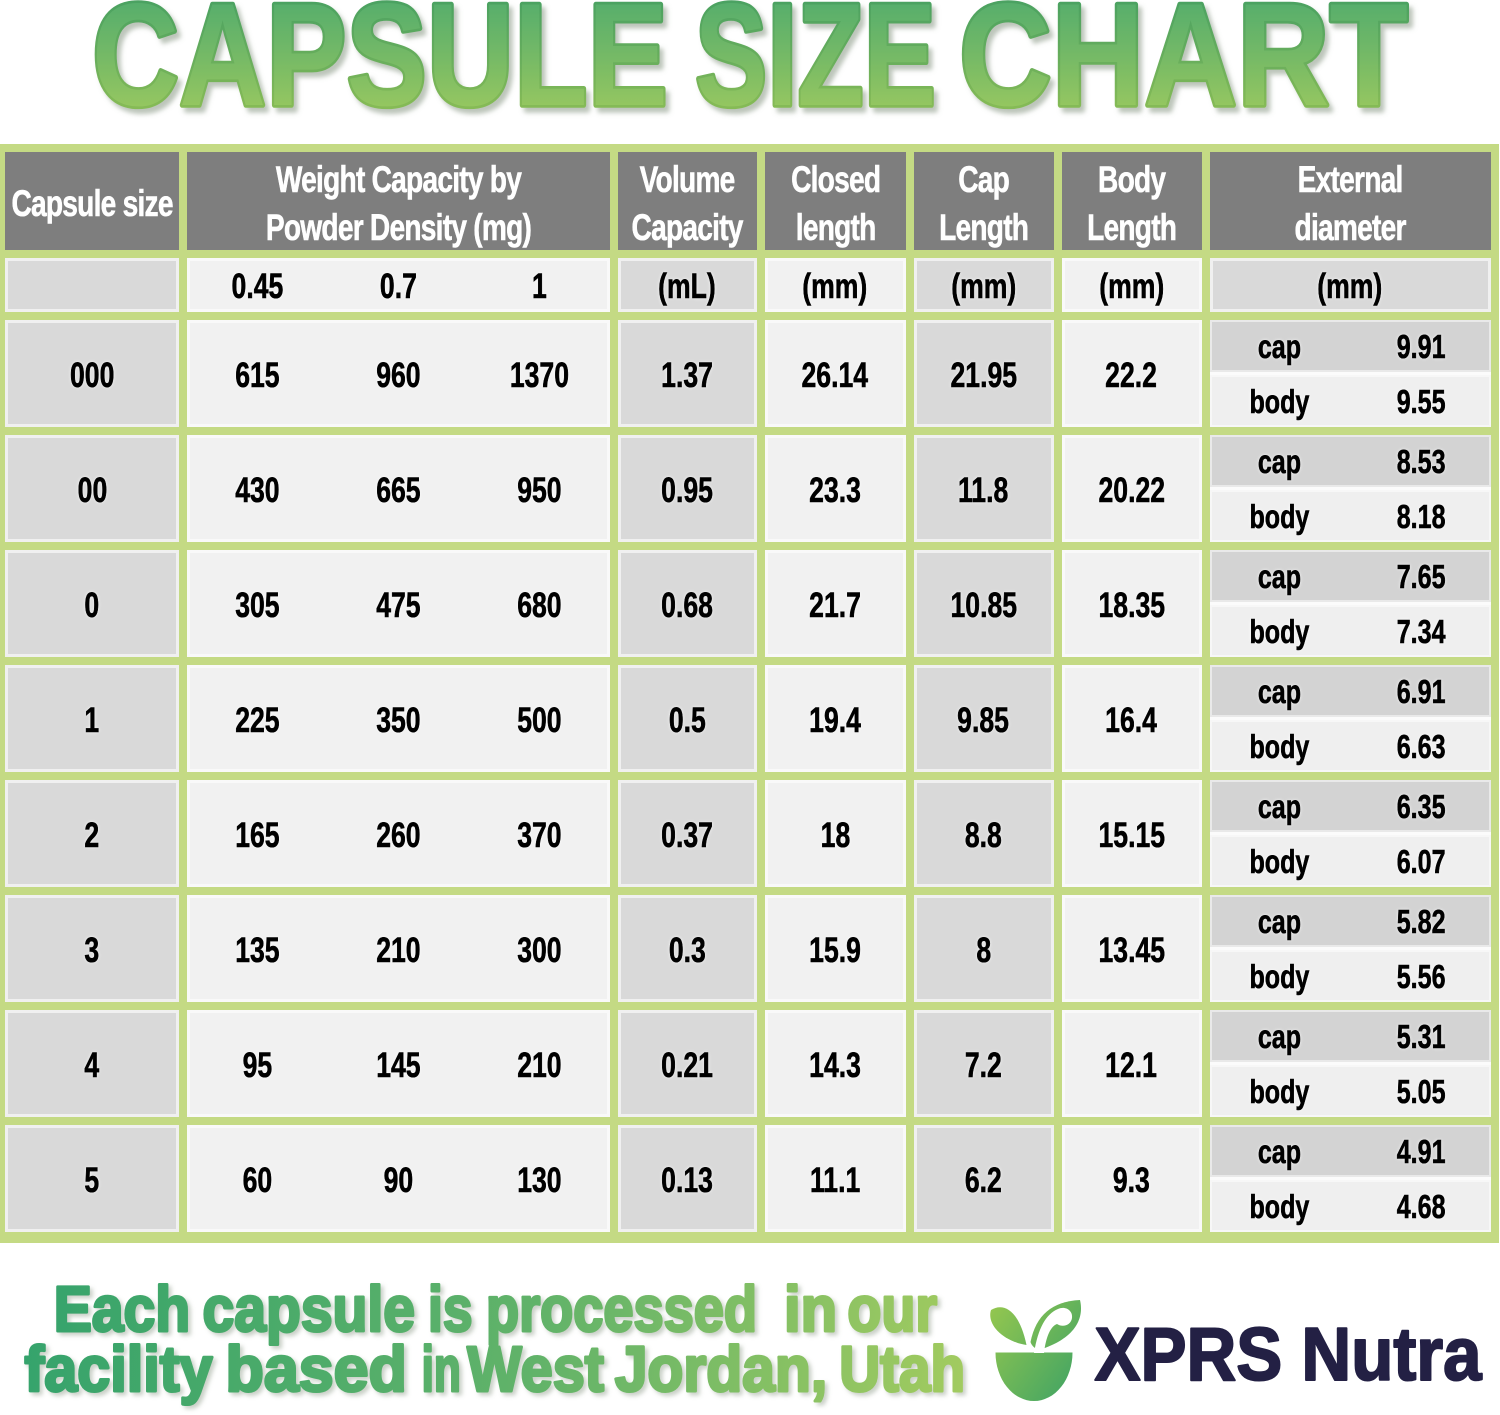 Image resolution: width=1500 pixels, height=1415 pixels. I want to click on svg-text: West, so click(535, 1369).